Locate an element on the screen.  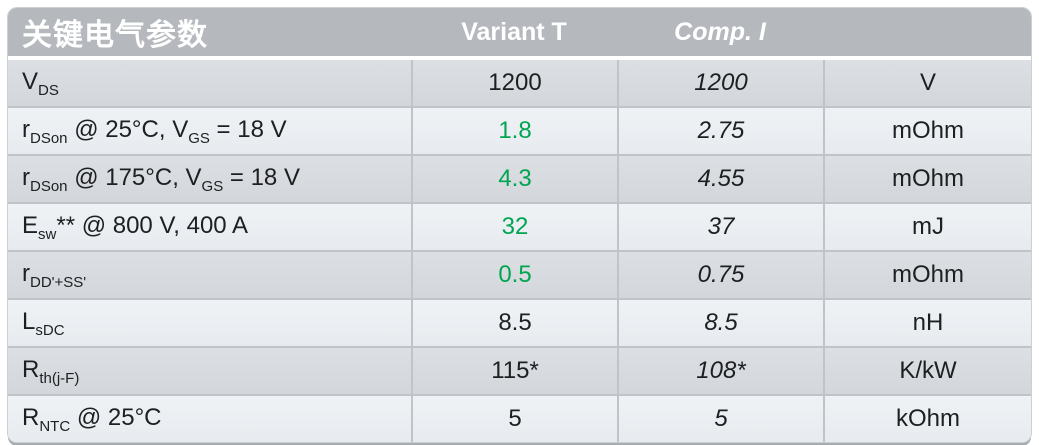
comp-i-value-cell: 4.55 is located at coordinates (720, 179).